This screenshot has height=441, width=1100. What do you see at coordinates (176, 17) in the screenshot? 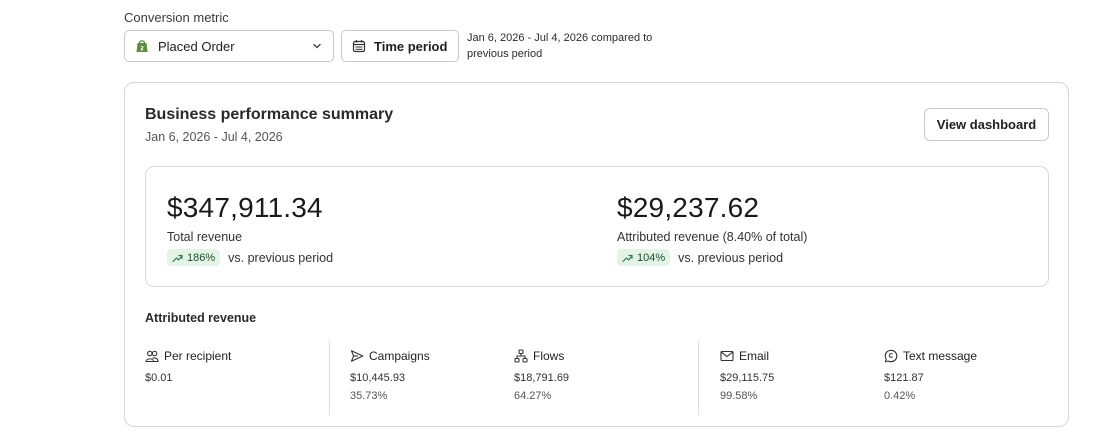
I see `conversion-metric-label: Conversion metric` at bounding box center [176, 17].